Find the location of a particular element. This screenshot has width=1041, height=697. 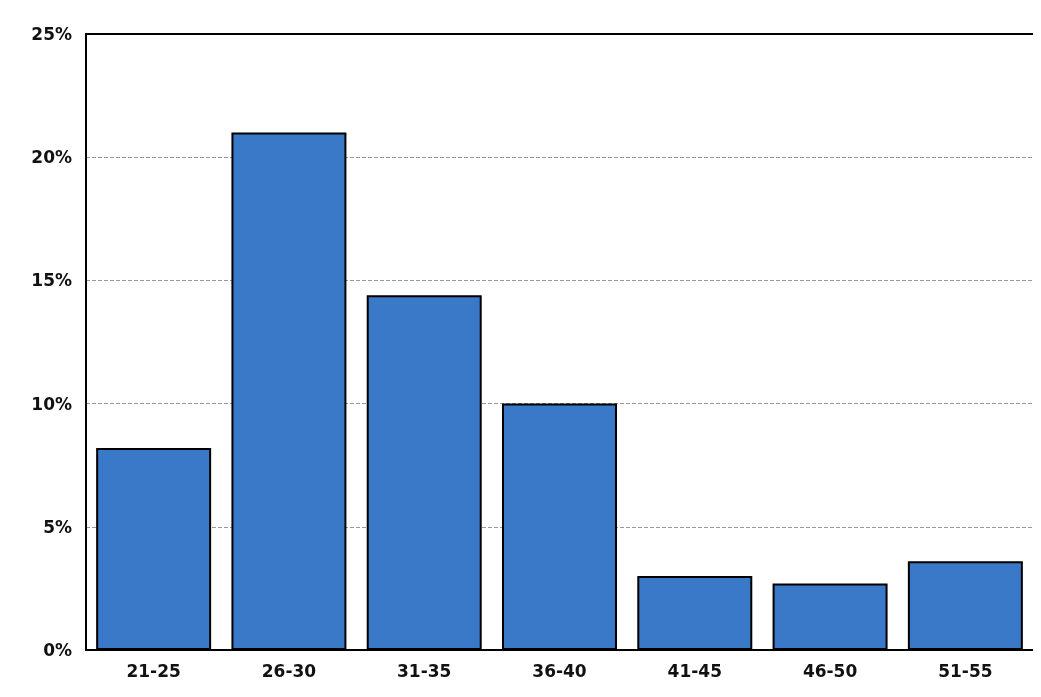

y-tick-label: 10% is located at coordinates (51, 403).